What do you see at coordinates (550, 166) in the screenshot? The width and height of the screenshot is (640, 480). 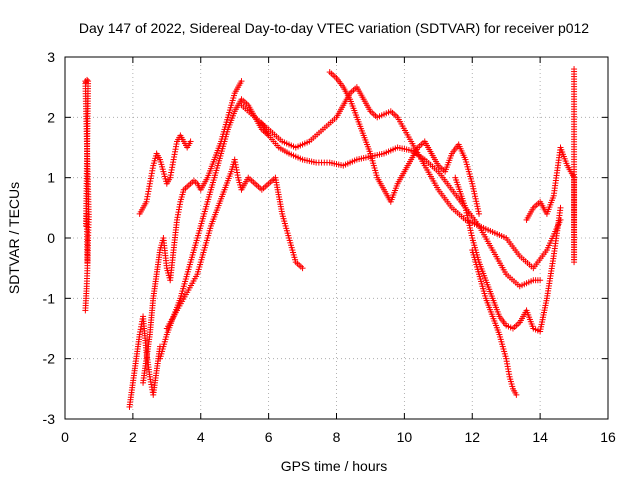 I see `series-arc-k` at bounding box center [550, 166].